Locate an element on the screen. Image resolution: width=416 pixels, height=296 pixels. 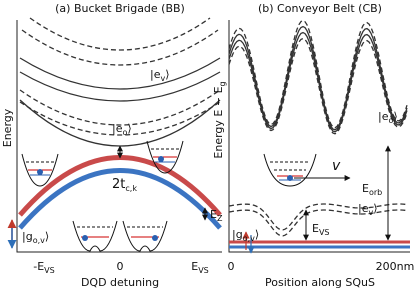
y-label: Energy E − Eg is located at coordinates (219, 119).